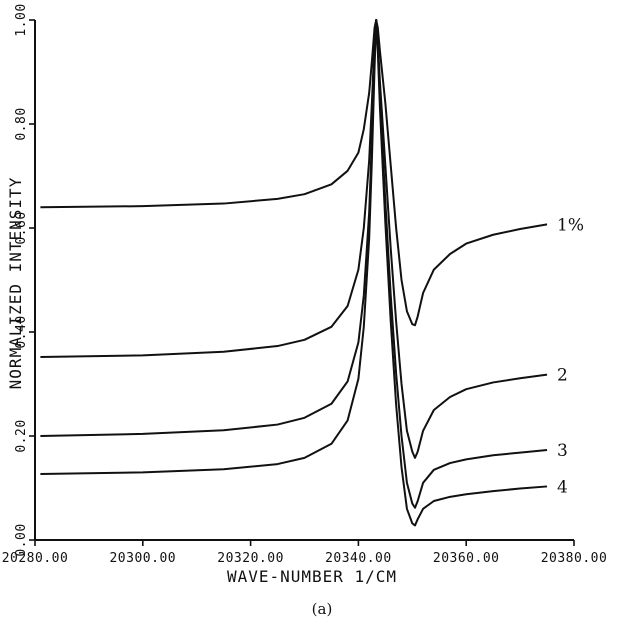 The width and height of the screenshot is (630, 631). I want to click on y-tick-label: 0.80, so click(21, 123).